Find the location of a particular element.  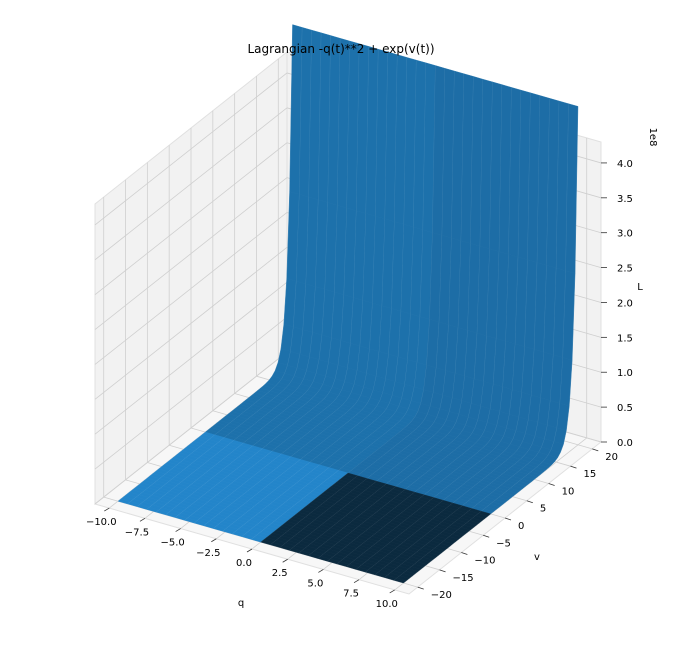

z-tick-label: 2.5 is located at coordinates (625, 269).